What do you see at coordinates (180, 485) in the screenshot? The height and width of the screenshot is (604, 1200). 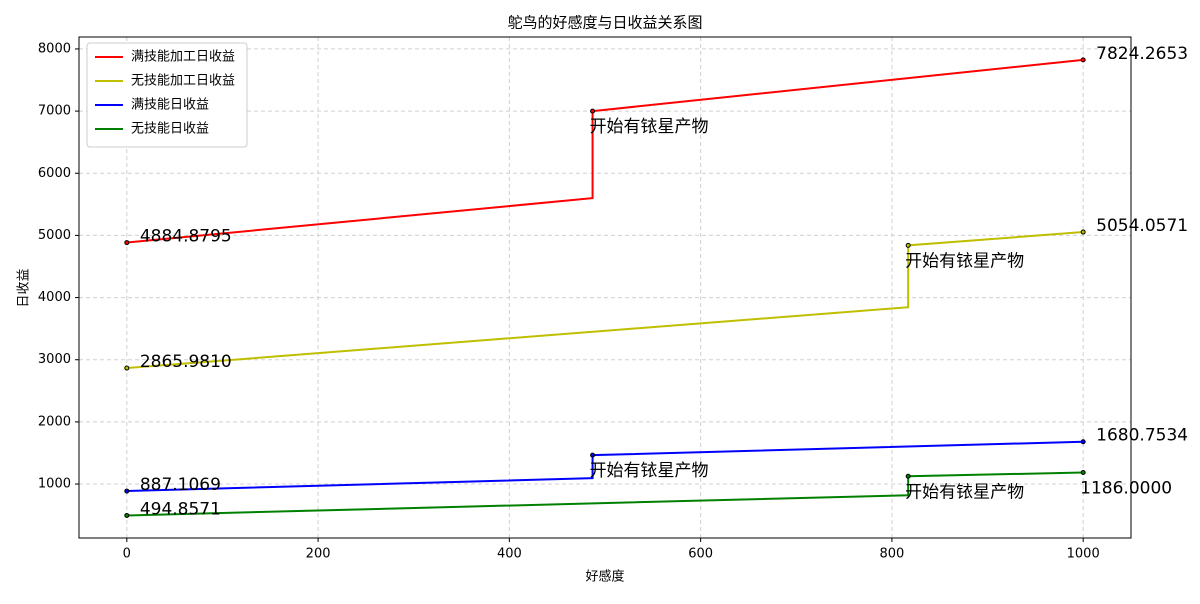 I see `value-label: 887.1069` at bounding box center [180, 485].